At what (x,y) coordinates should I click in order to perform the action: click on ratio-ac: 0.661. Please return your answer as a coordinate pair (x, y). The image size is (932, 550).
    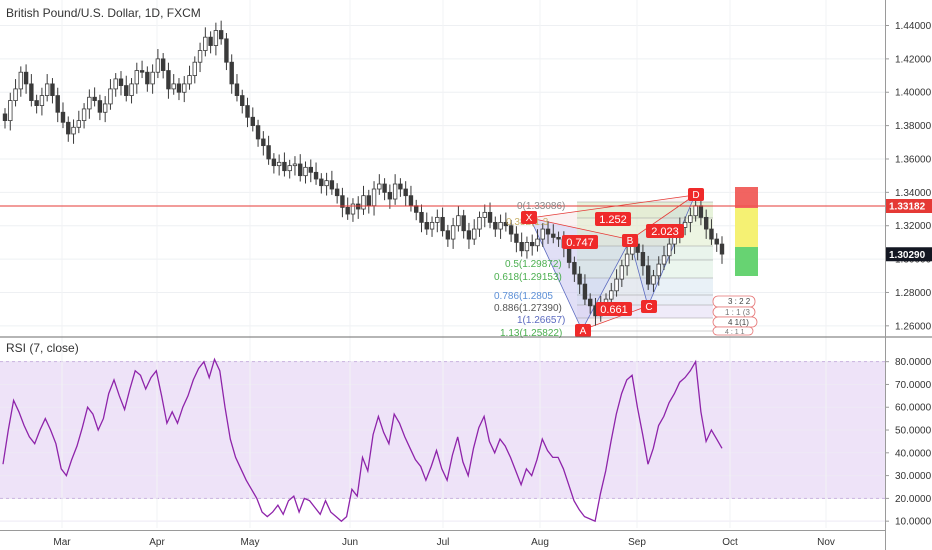
    Looking at the image, I should click on (614, 309).